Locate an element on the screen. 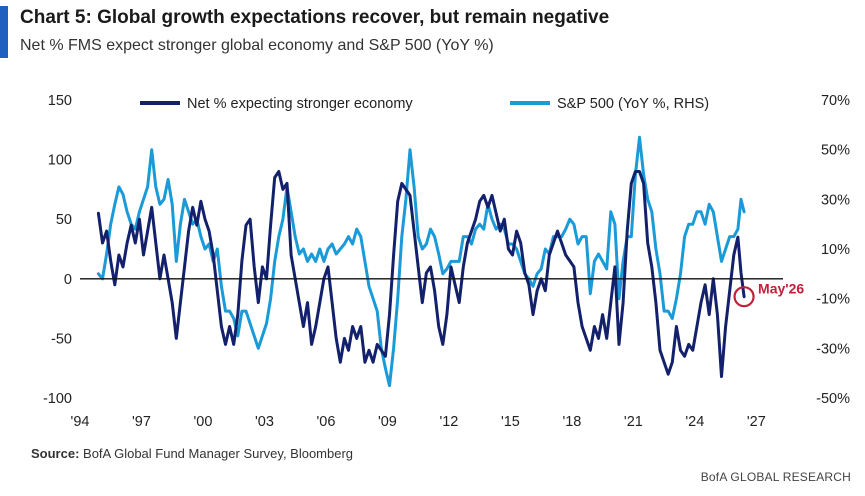  y-right-tick-label: 30% is located at coordinates (835, 200).